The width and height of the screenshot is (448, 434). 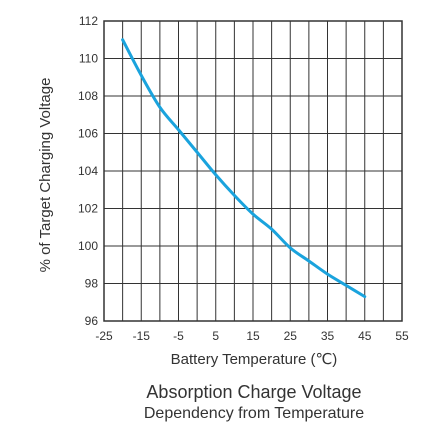 What do you see at coordinates (178, 336) in the screenshot?
I see `x-tick-label: -5` at bounding box center [178, 336].